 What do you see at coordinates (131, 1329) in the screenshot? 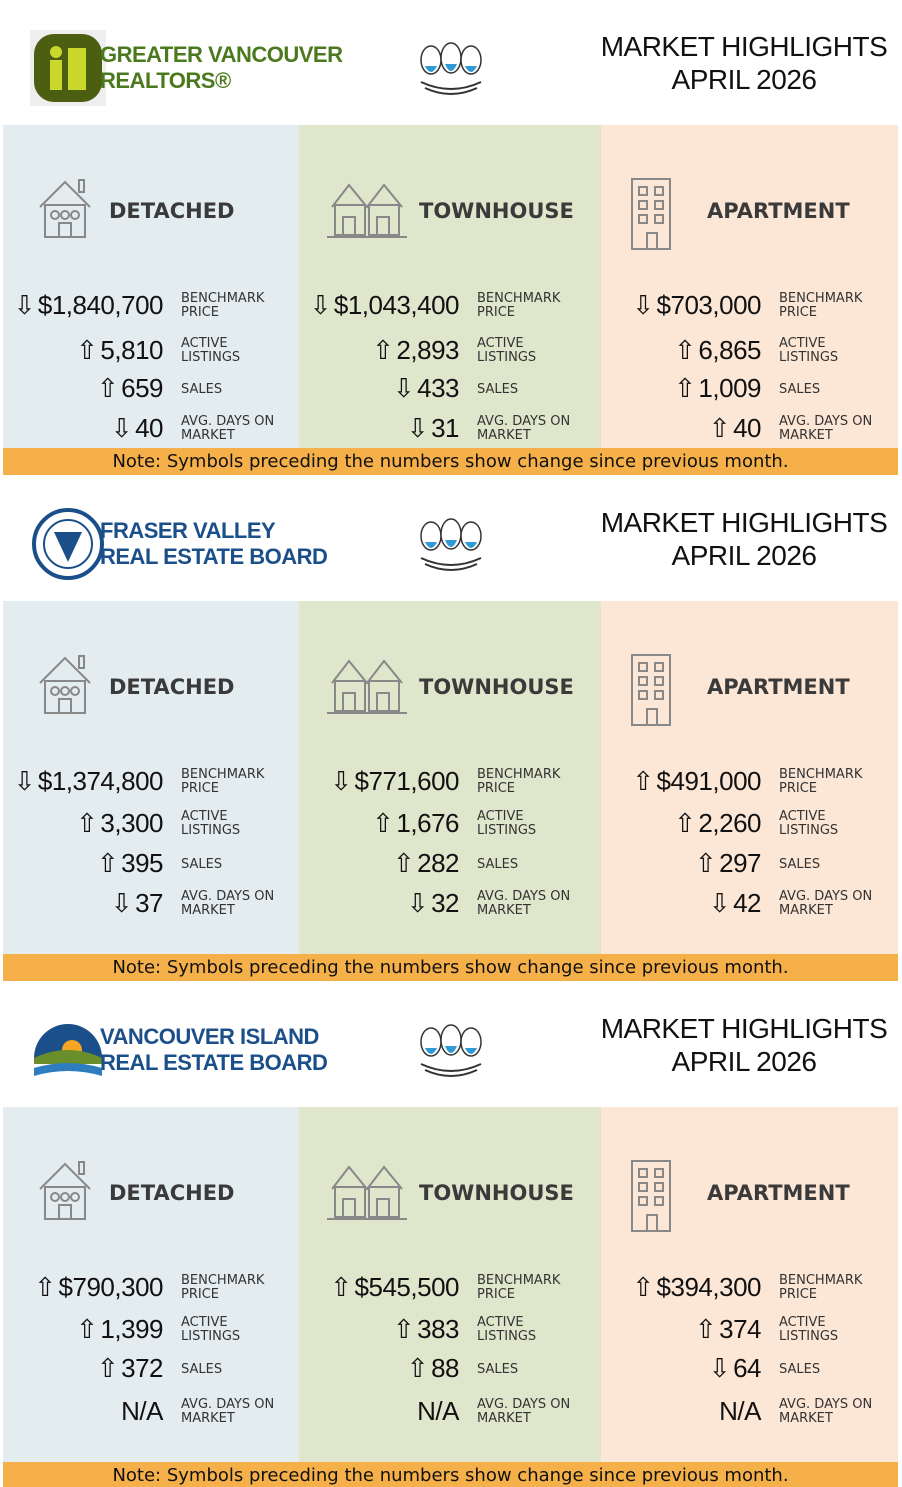
I see `stat-number: 1,399` at bounding box center [131, 1329].